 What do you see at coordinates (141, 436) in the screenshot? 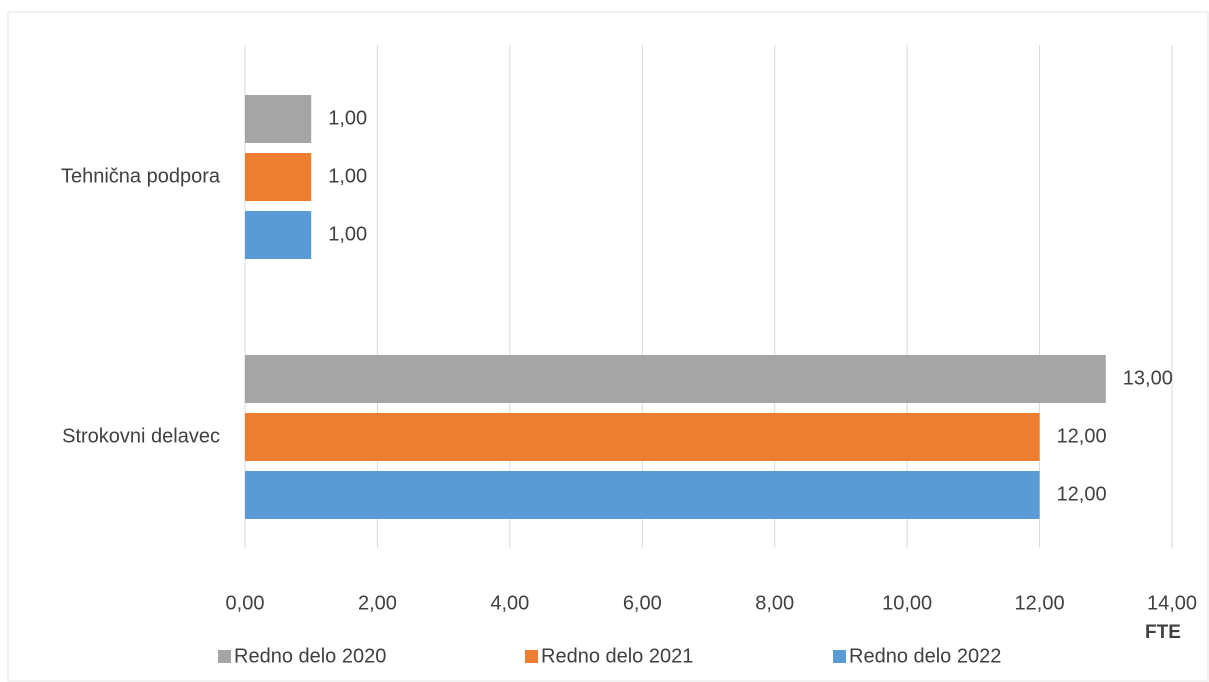
I see `y-tick-label: Strokovni delavec` at bounding box center [141, 436].